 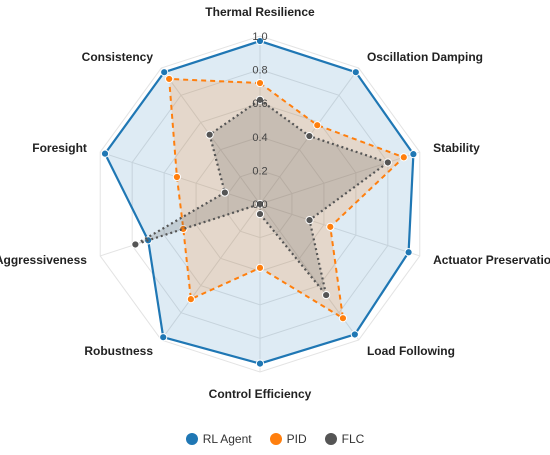 I want to click on tick-label-4: 0.8, so click(x=259, y=71).